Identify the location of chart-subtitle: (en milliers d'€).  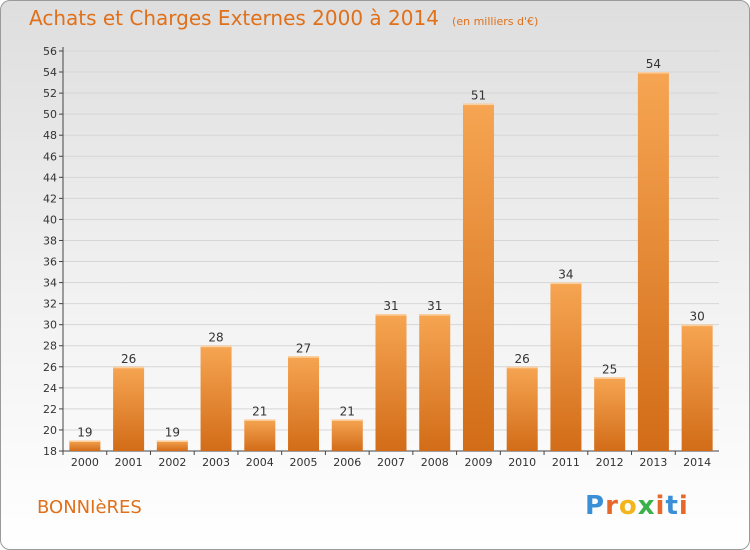
(495, 21).